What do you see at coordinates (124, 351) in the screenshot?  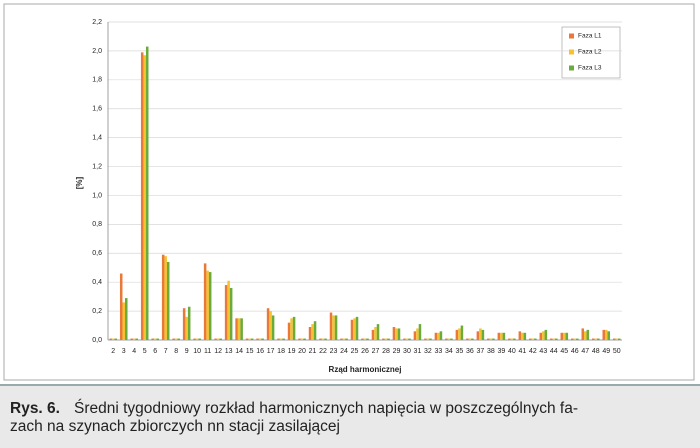 I see `x-tick-label: 3` at bounding box center [124, 351].